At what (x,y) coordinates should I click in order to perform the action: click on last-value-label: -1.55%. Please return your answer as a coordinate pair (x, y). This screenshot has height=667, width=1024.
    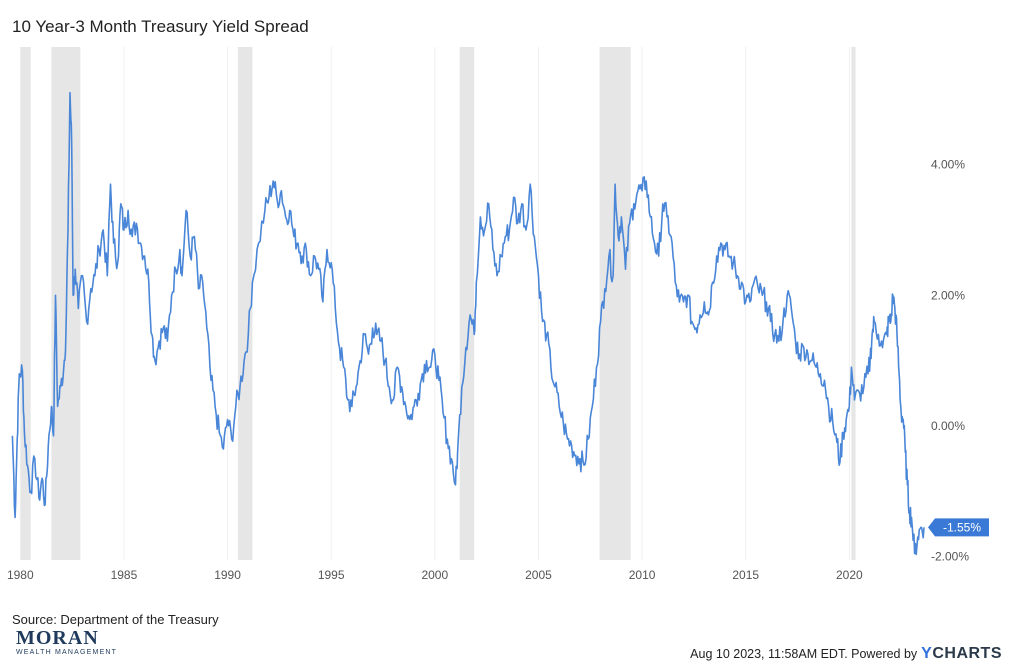
    Looking at the image, I should click on (962, 527).